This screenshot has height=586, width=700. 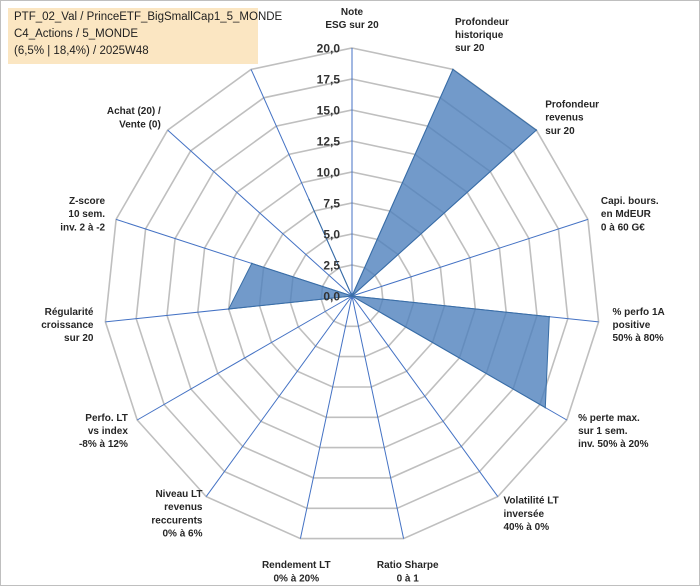 I want to click on axis-label-9-line-1: revenus, so click(x=183, y=507).